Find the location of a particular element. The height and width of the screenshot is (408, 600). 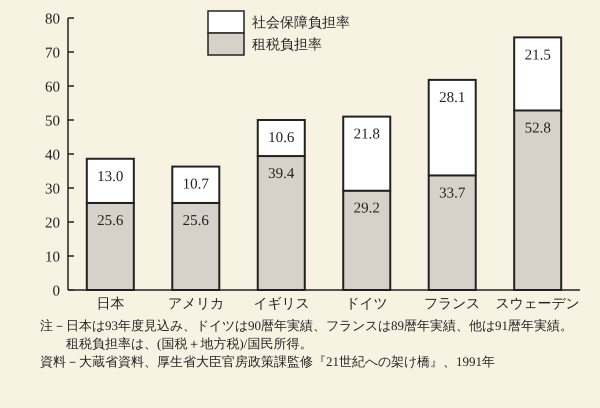

data-label: 13.0 is located at coordinates (110, 176).